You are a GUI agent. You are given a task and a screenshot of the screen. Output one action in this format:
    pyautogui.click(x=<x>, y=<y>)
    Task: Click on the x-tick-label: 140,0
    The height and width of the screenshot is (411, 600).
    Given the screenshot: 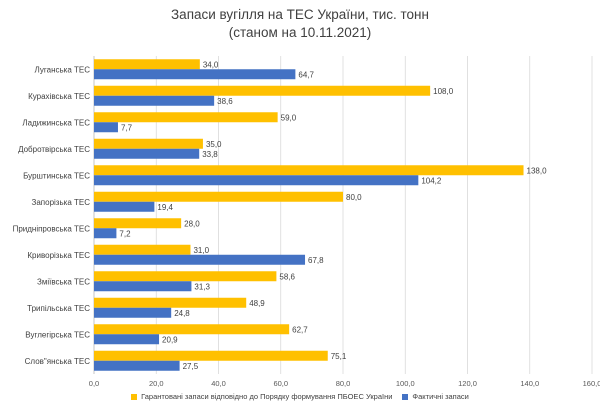 What is the action you would take?
    pyautogui.click(x=529, y=383)
    